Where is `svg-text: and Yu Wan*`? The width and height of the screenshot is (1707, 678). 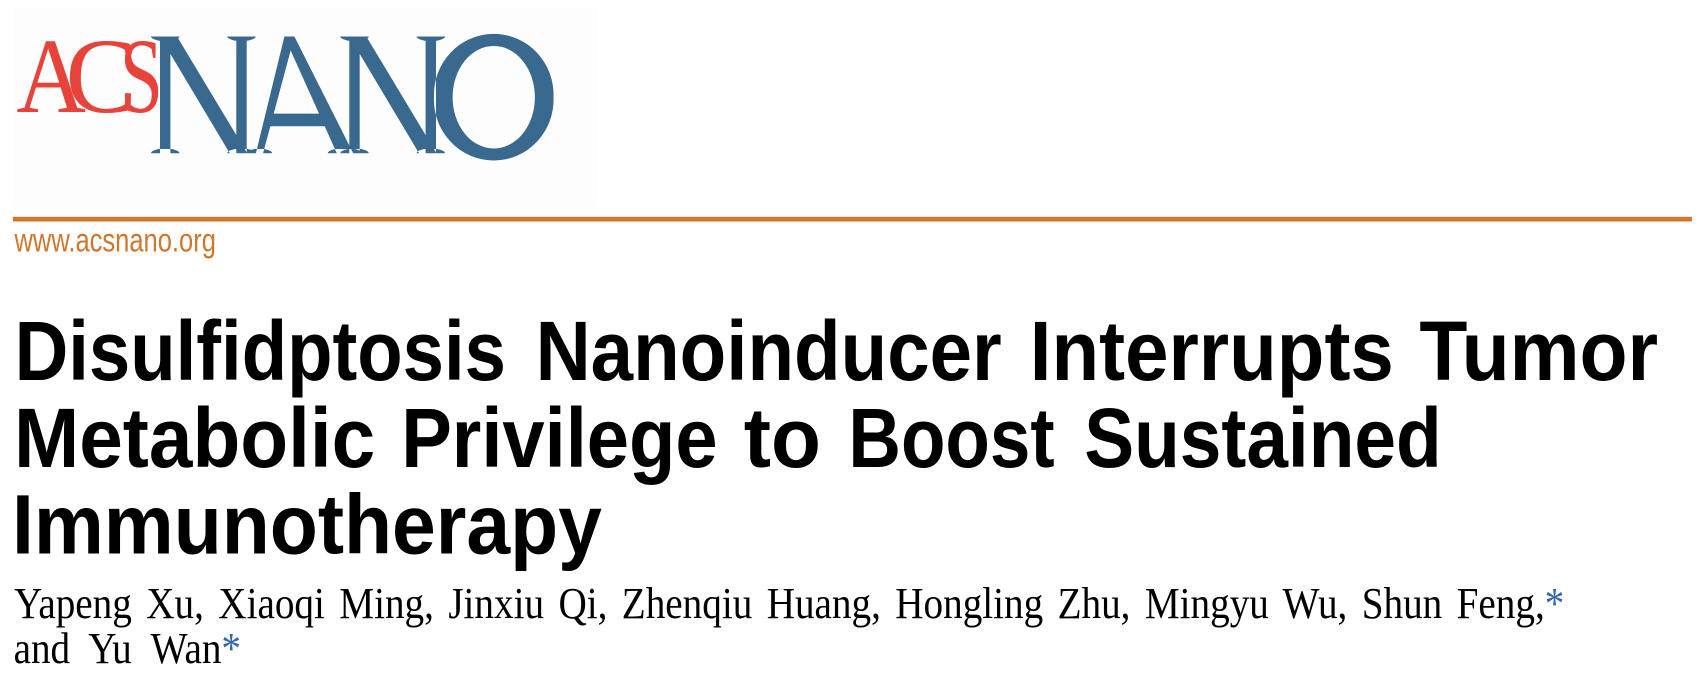
svg-text: and Yu Wan* is located at coordinates (127, 649).